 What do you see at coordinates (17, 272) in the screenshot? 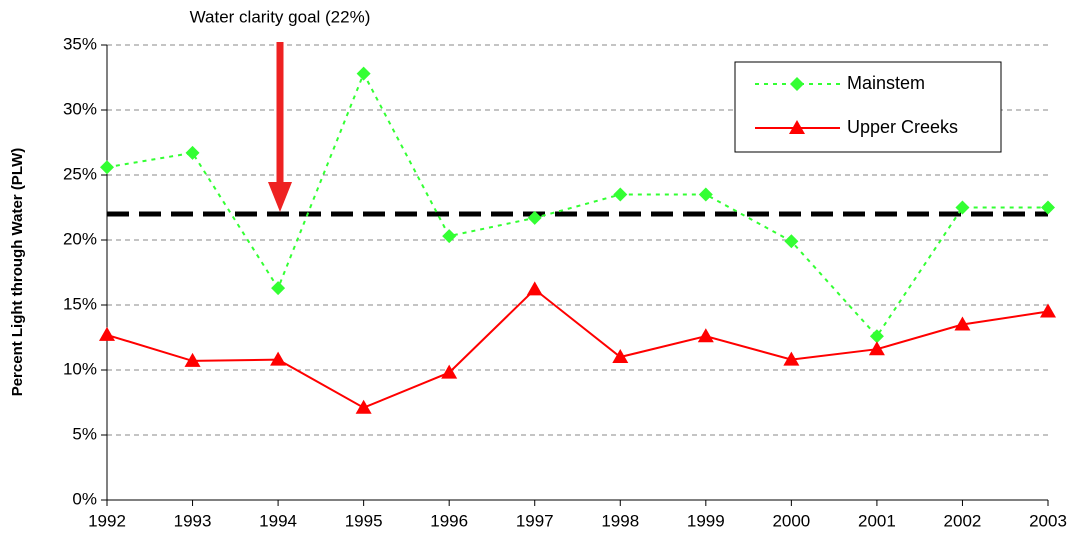
I see `y-axis-label: Percent Light through Water (PLW)` at bounding box center [17, 272].